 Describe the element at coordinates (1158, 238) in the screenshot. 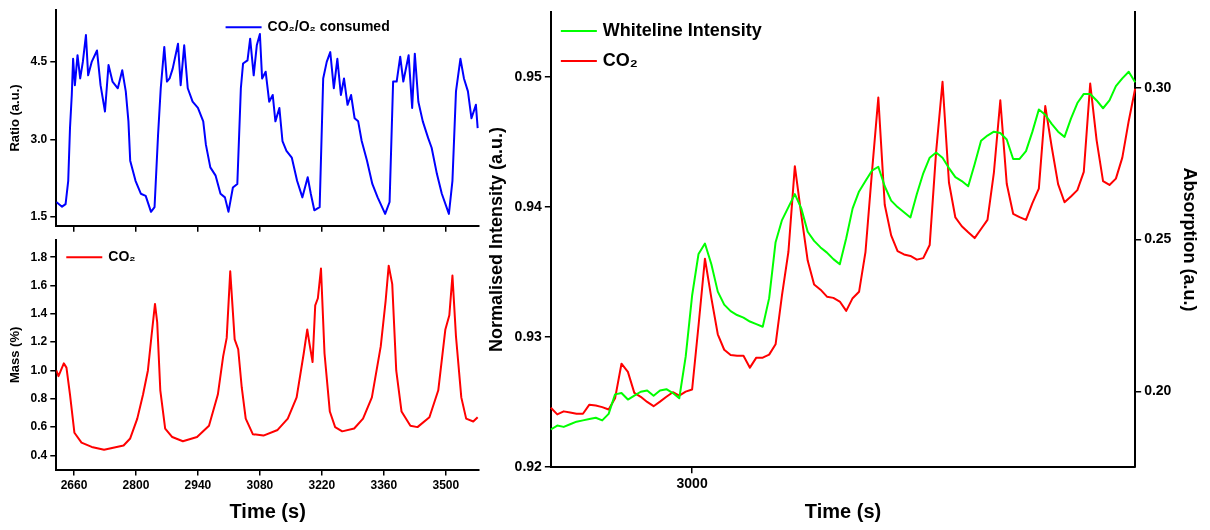

I see `y2-tick-label: 0.25` at that location.